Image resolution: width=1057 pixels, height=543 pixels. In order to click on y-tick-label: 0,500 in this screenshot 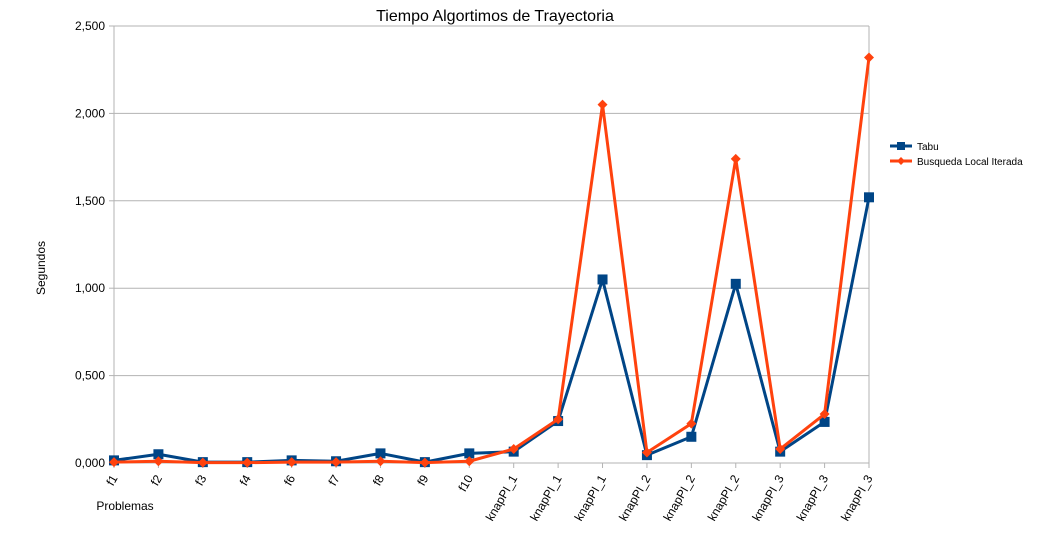, I will do `click(90, 376)`.